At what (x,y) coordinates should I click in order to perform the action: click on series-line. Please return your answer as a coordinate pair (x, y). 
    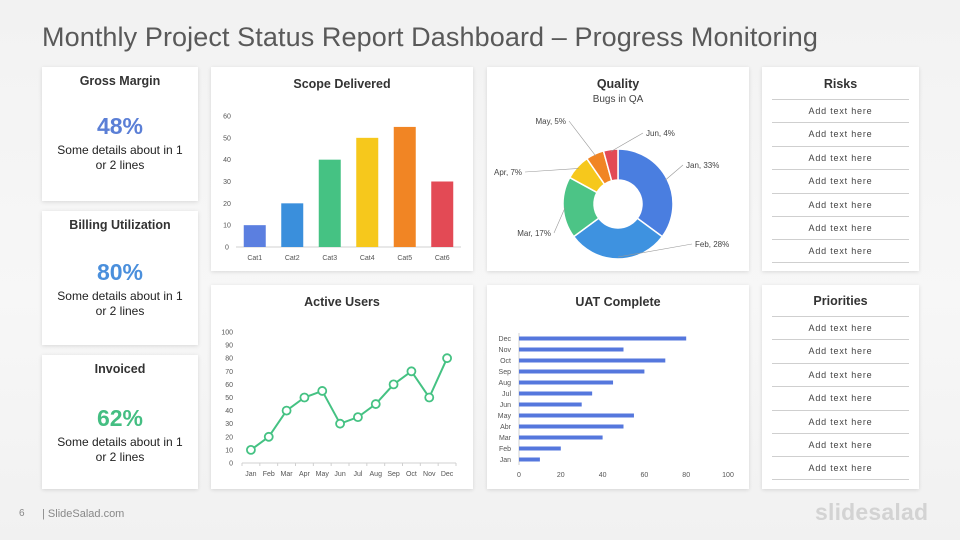
    Looking at the image, I should click on (349, 404).